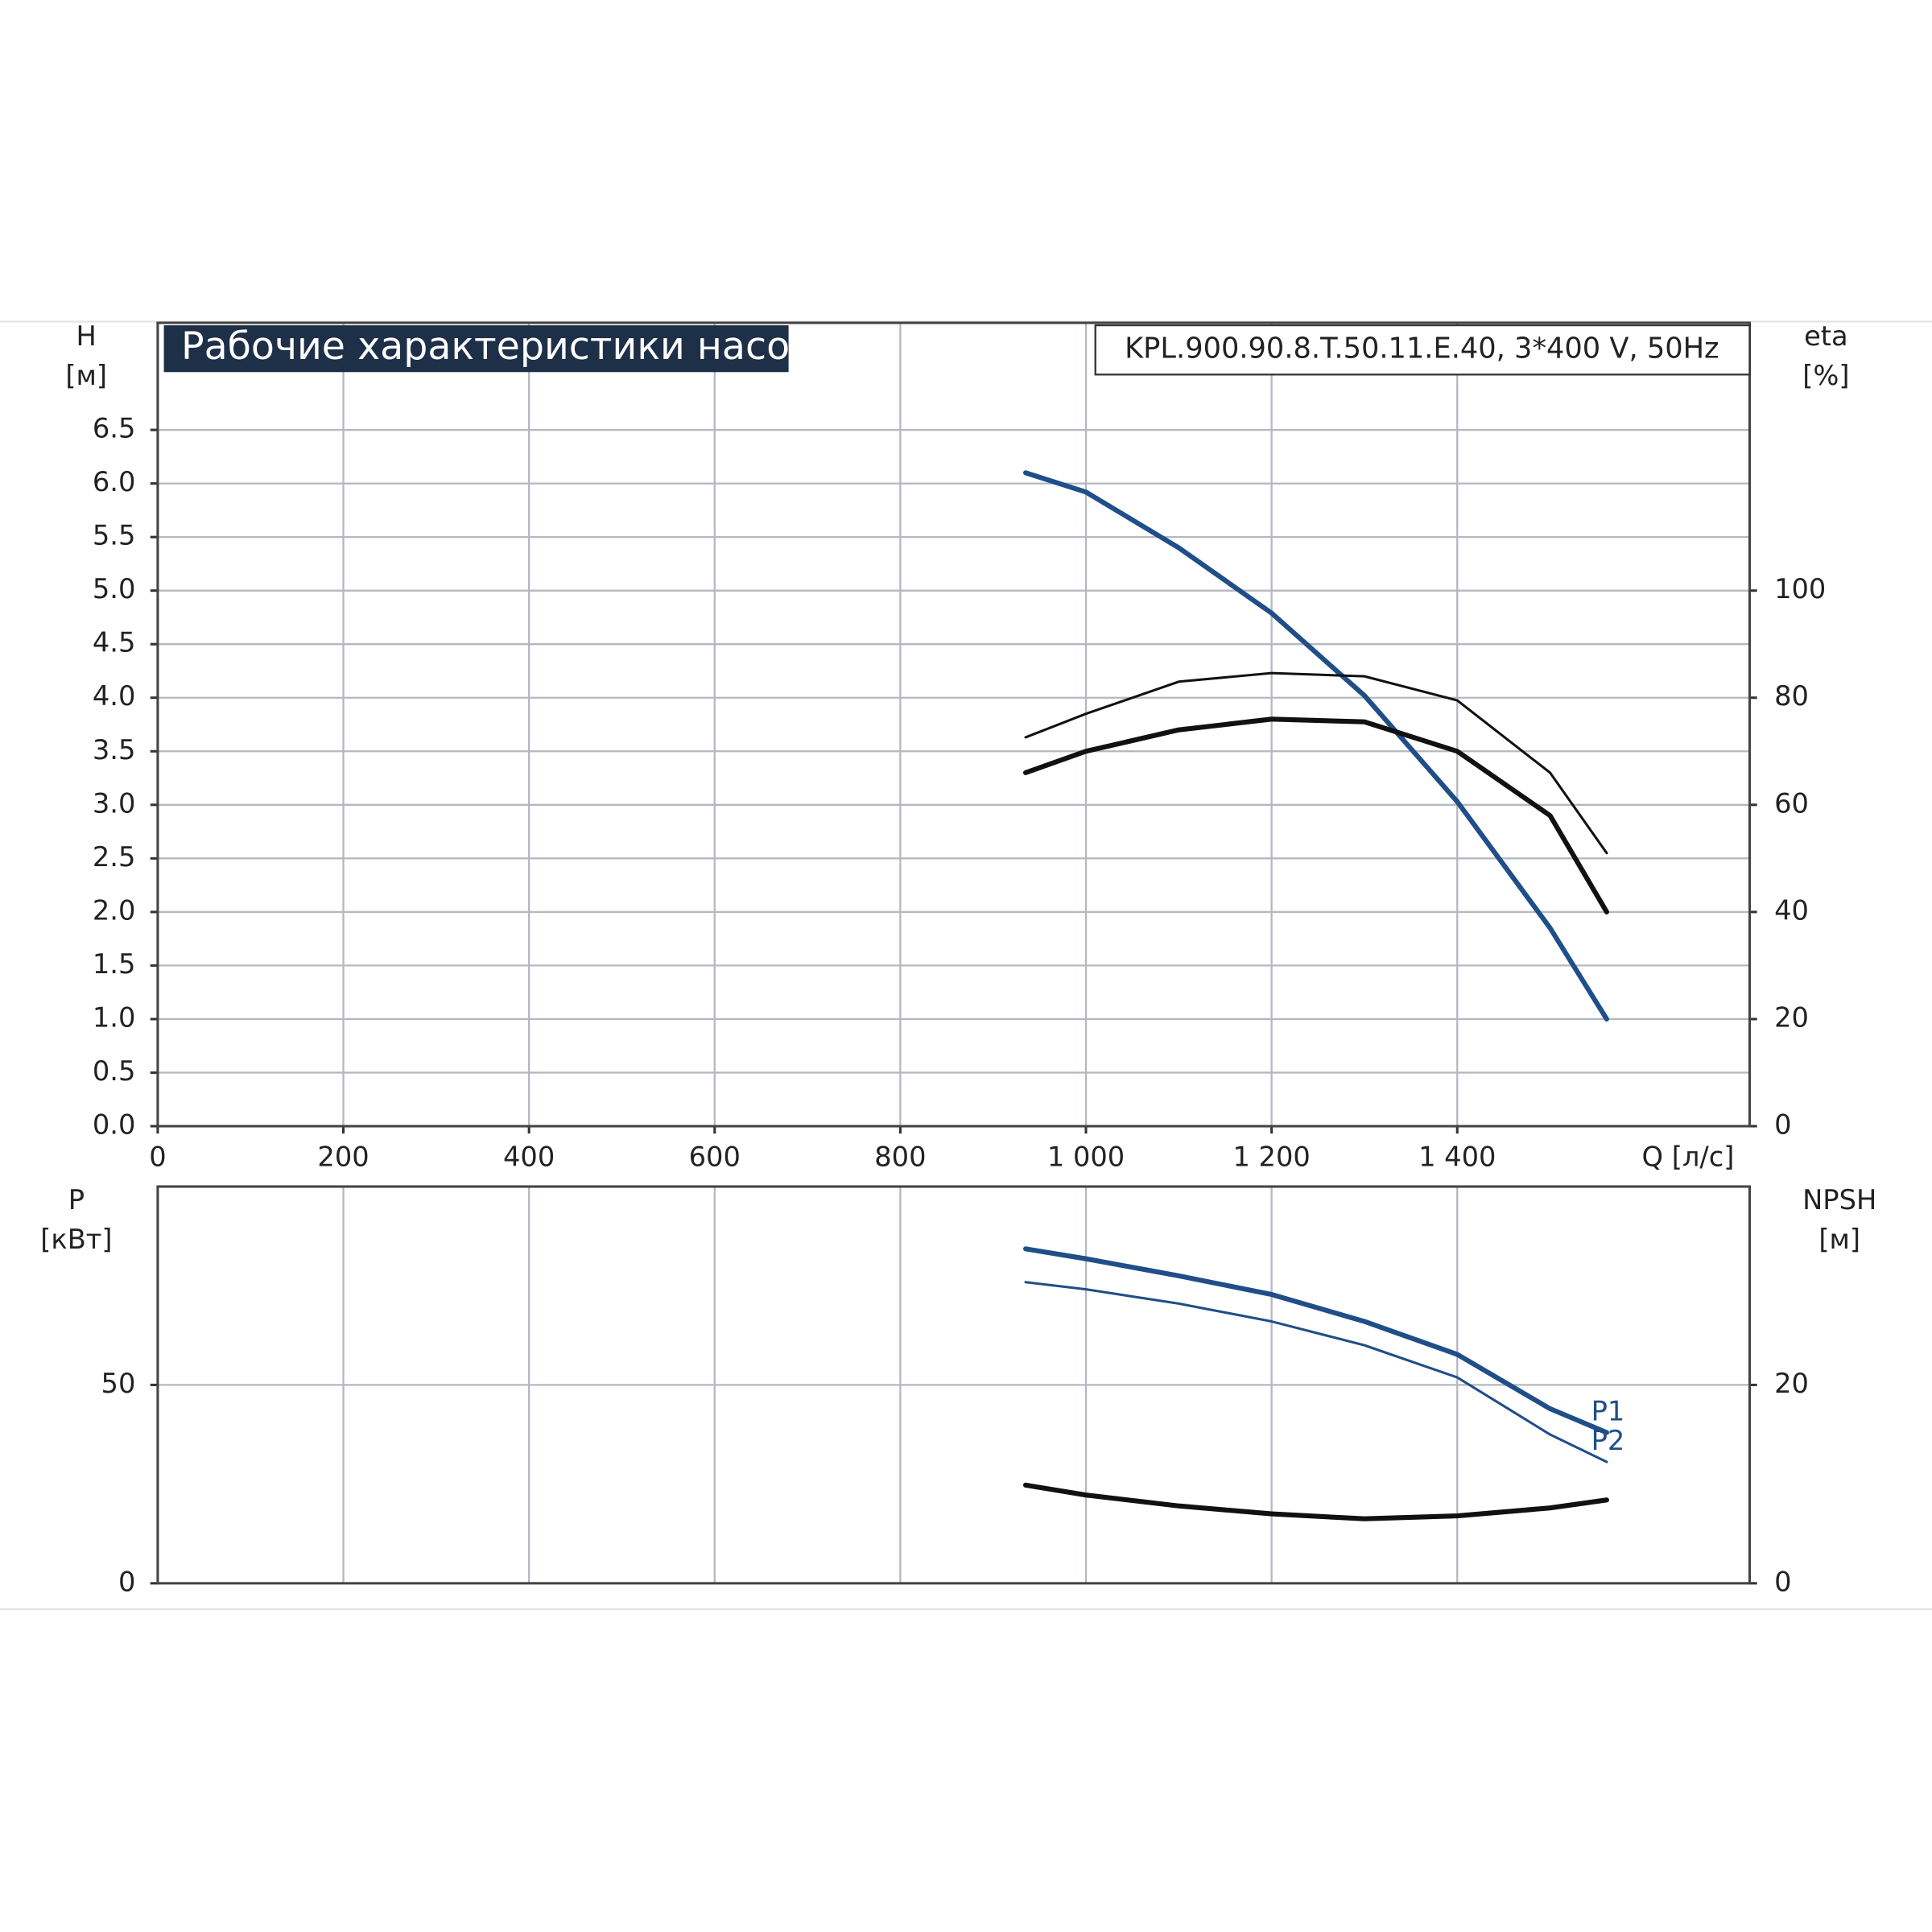  What do you see at coordinates (157, 1156) in the screenshot?
I see `x-tick-label: 0` at bounding box center [157, 1156].